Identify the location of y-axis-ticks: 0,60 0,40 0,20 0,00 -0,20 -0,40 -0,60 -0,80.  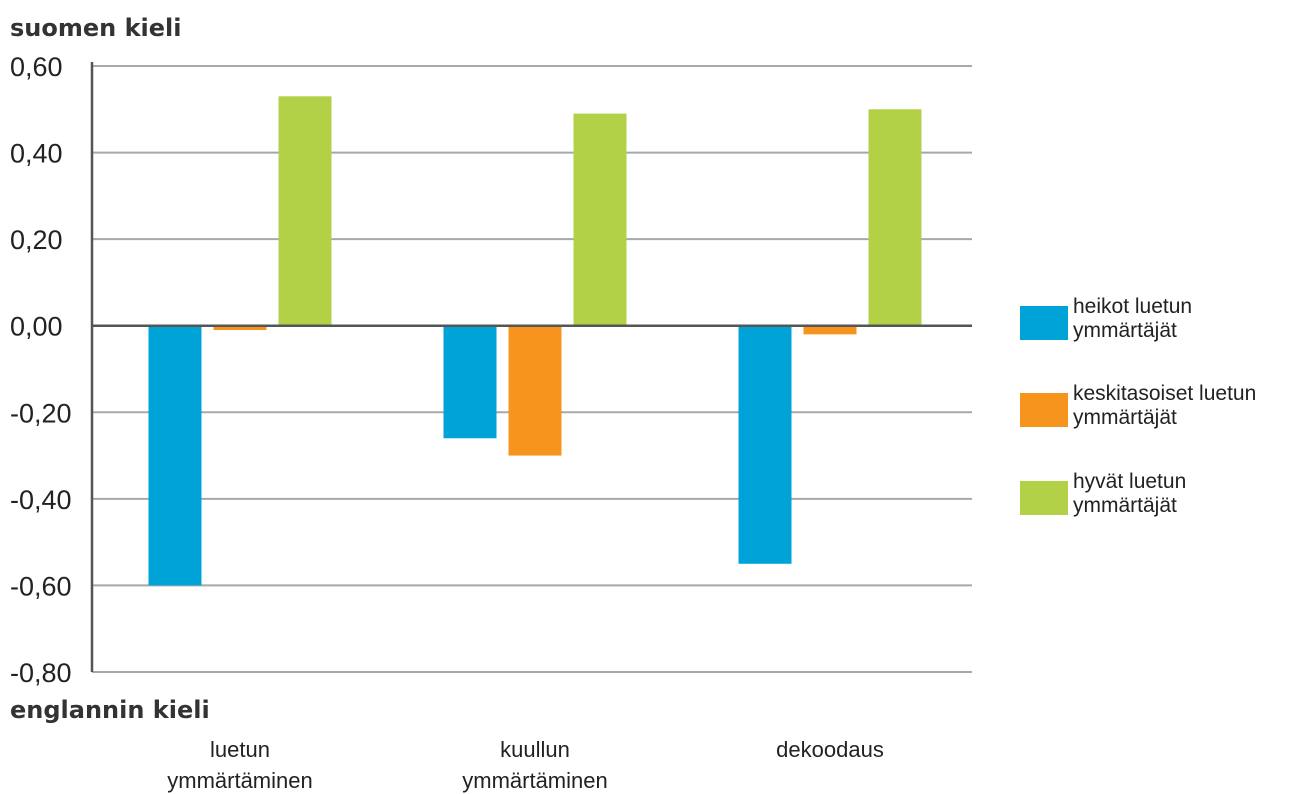
(41, 370).